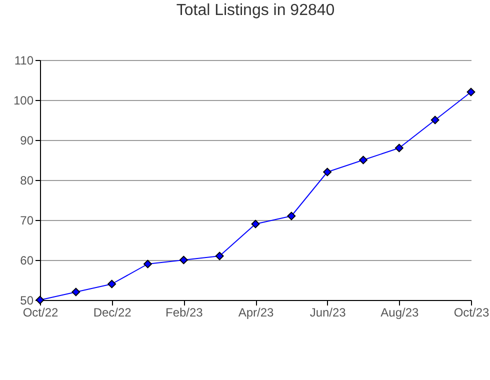 Image resolution: width=490 pixels, height=380 pixels. What do you see at coordinates (184, 313) in the screenshot?
I see `x-tick-label: Feb/23` at bounding box center [184, 313].